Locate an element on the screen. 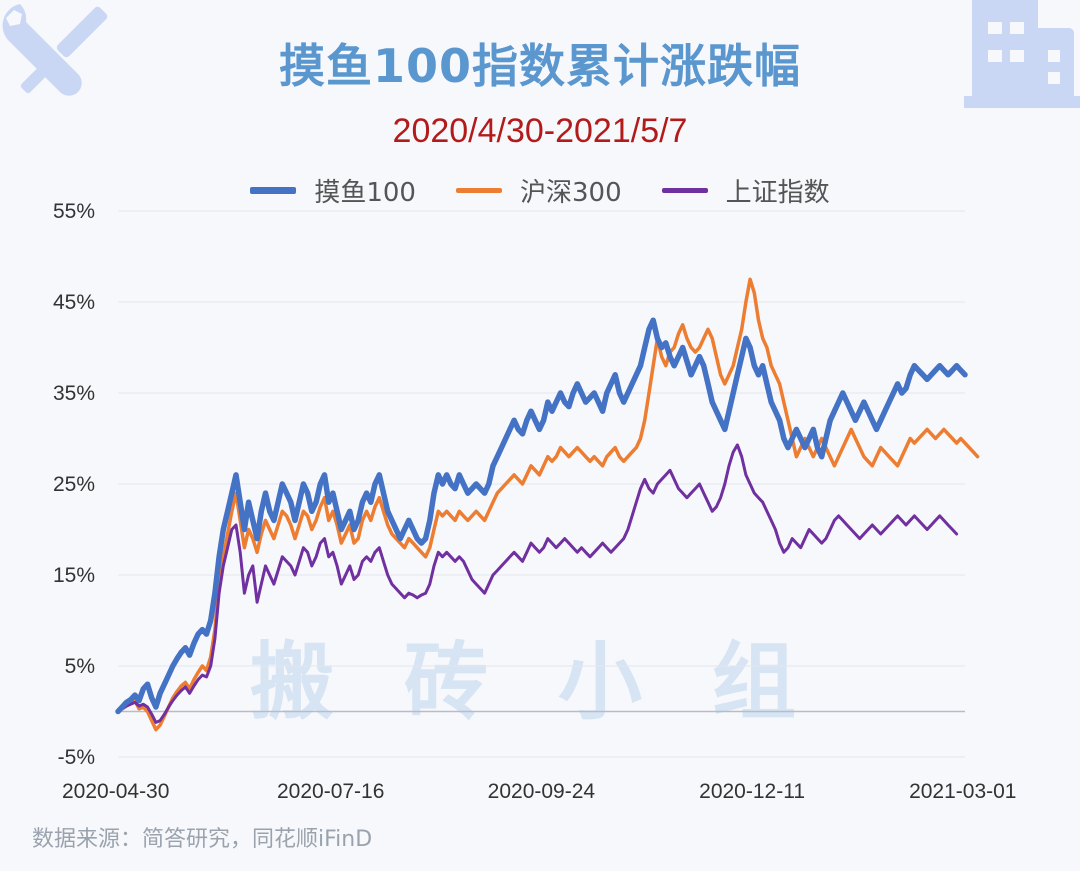 The image size is (1080, 871). chart-subtitle: 2020/4/30-2021/5/7 is located at coordinates (540, 131).